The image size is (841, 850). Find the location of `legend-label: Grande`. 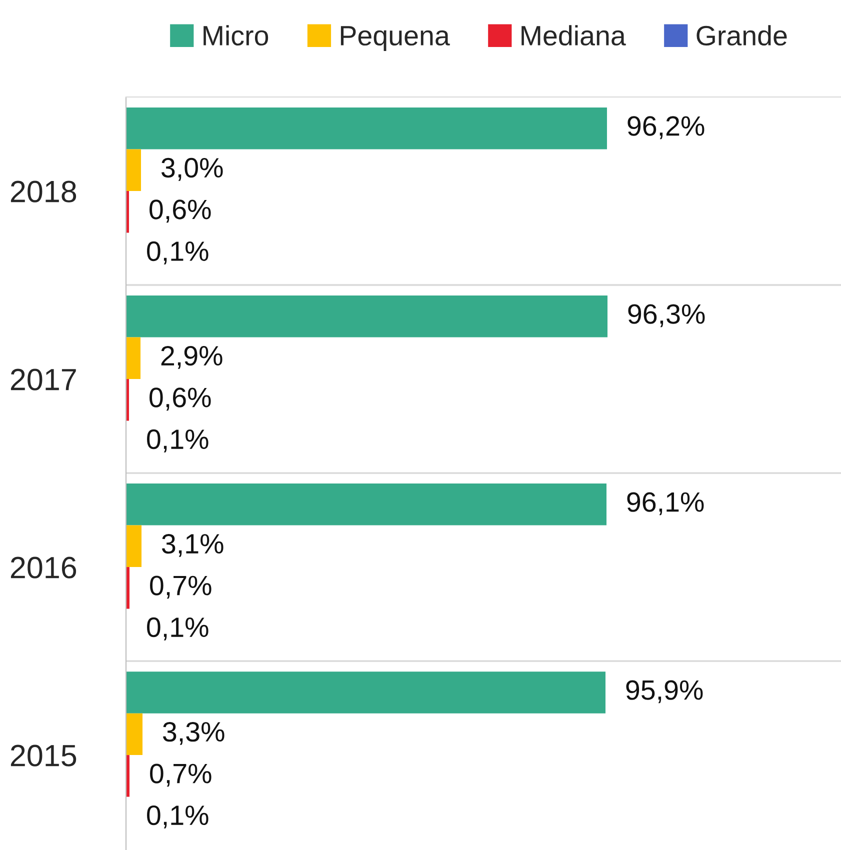

legend-label: Grande is located at coordinates (741, 35).